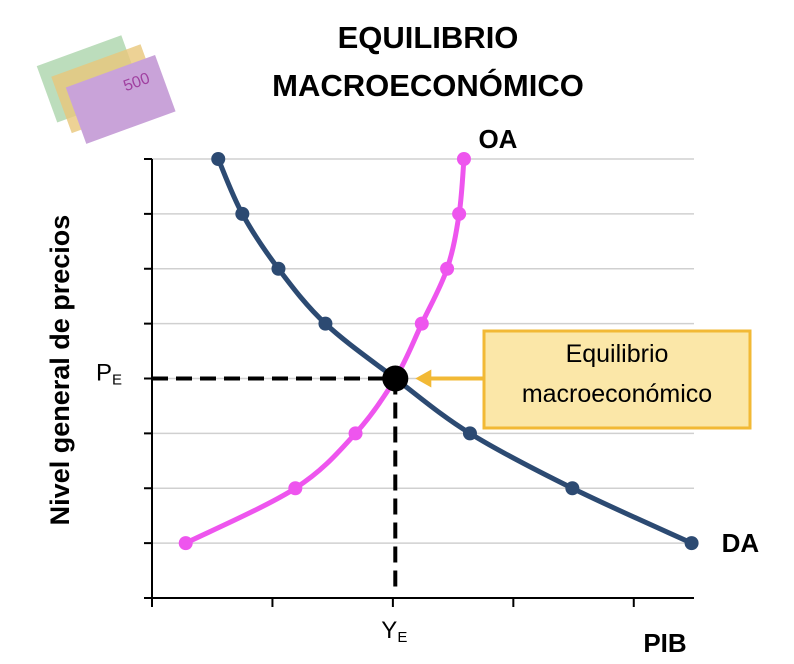 The image size is (794, 664). Describe the element at coordinates (497, 139) in the screenshot. I see `series-label: OA` at that location.